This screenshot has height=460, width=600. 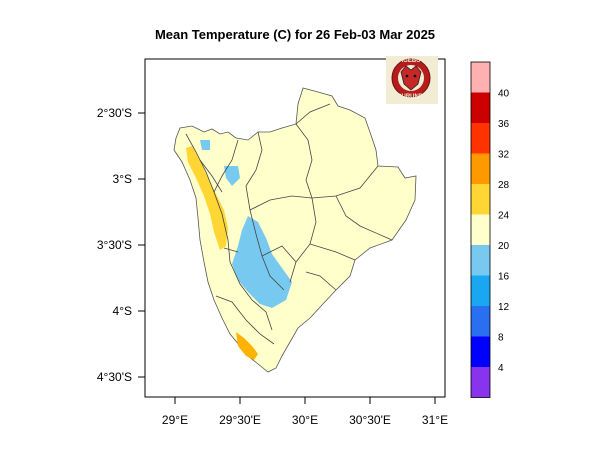 What do you see at coordinates (247, 346) in the screenshot?
I see `warm-band-south` at bounding box center [247, 346].